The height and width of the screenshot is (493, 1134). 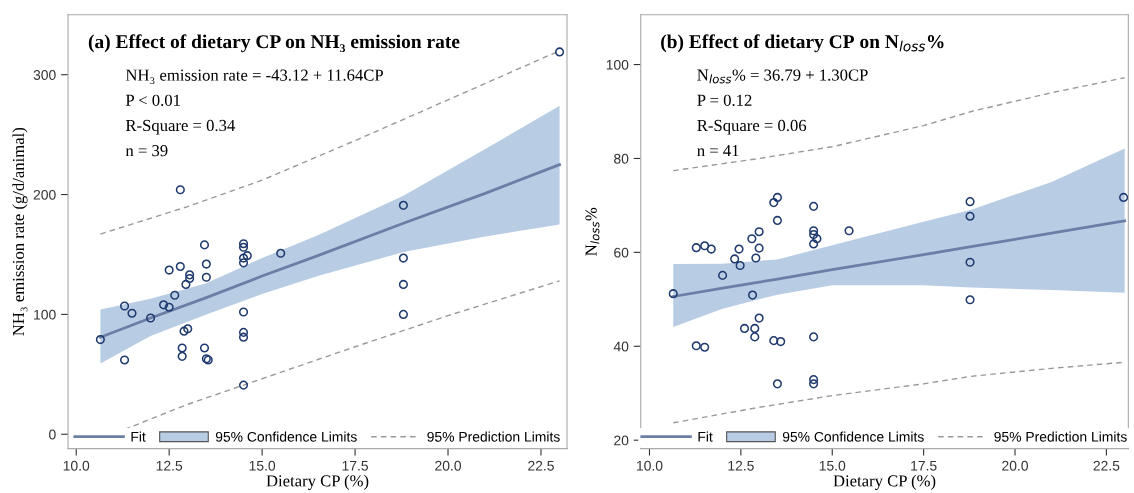 What do you see at coordinates (752, 127) in the screenshot?
I see `annotation: R-Square = 0.06` at bounding box center [752, 127].